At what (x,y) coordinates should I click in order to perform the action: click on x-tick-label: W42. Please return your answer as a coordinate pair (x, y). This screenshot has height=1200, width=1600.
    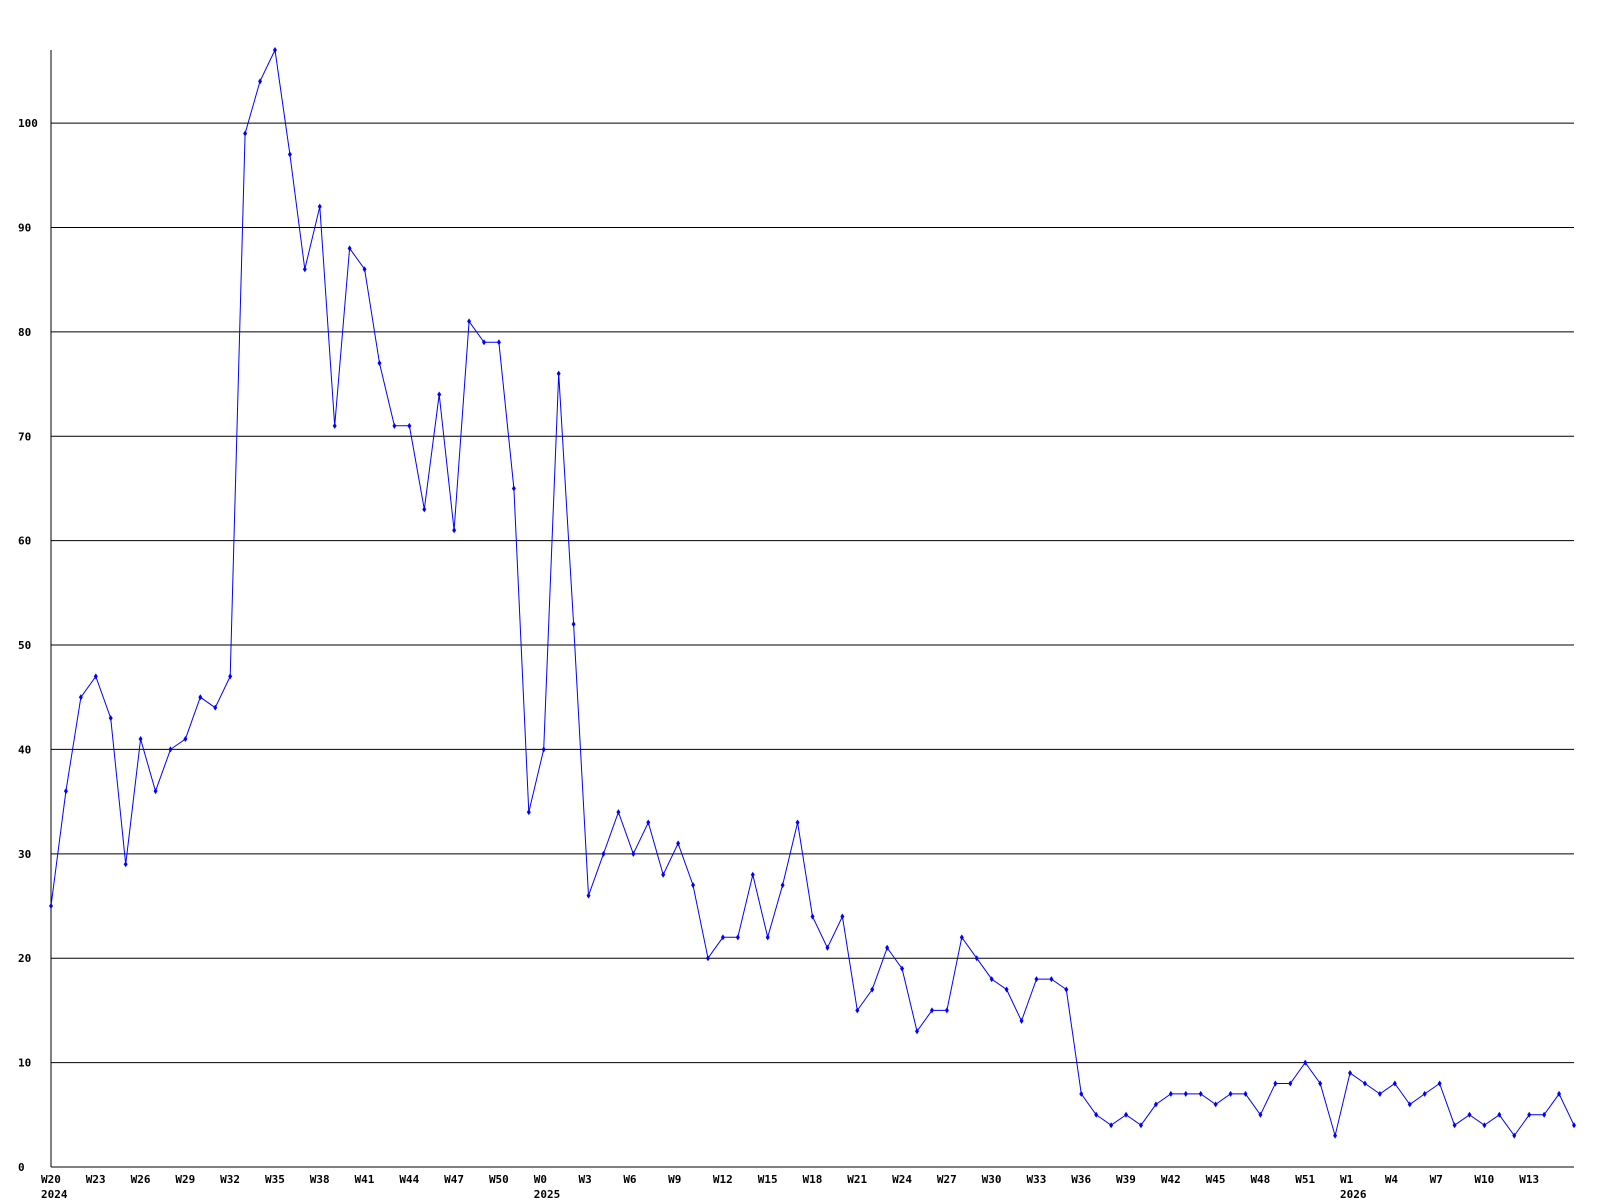
    Looking at the image, I should click on (1171, 1179).